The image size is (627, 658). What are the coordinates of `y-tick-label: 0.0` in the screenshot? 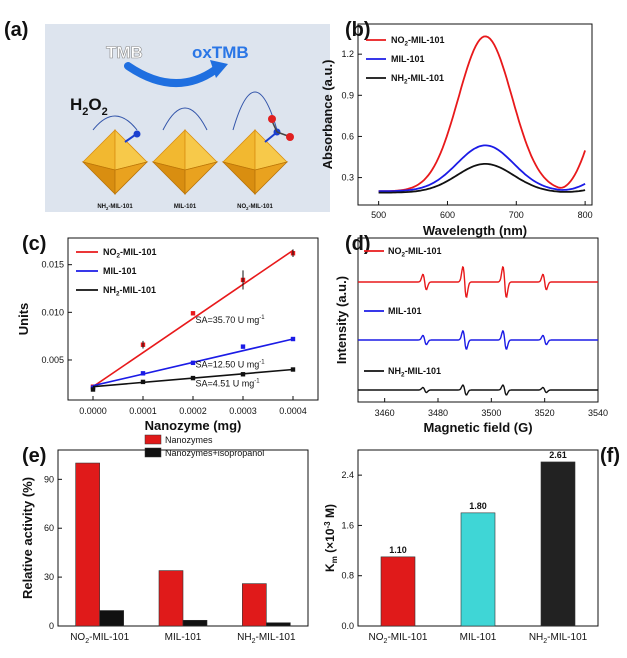 It's located at (347, 626).